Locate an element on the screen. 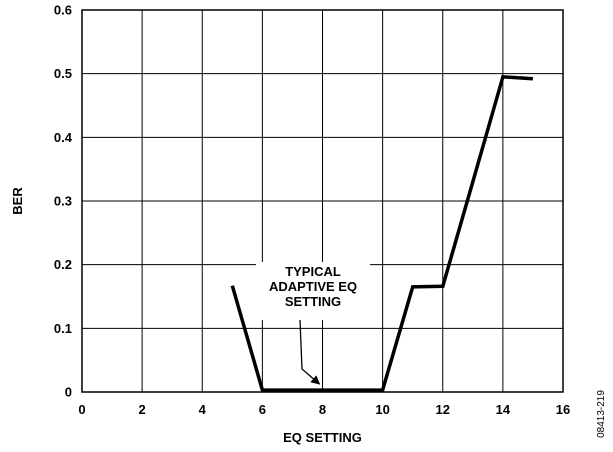 This screenshot has height=452, width=613. y-tick-label: 0.4 is located at coordinates (63, 137).